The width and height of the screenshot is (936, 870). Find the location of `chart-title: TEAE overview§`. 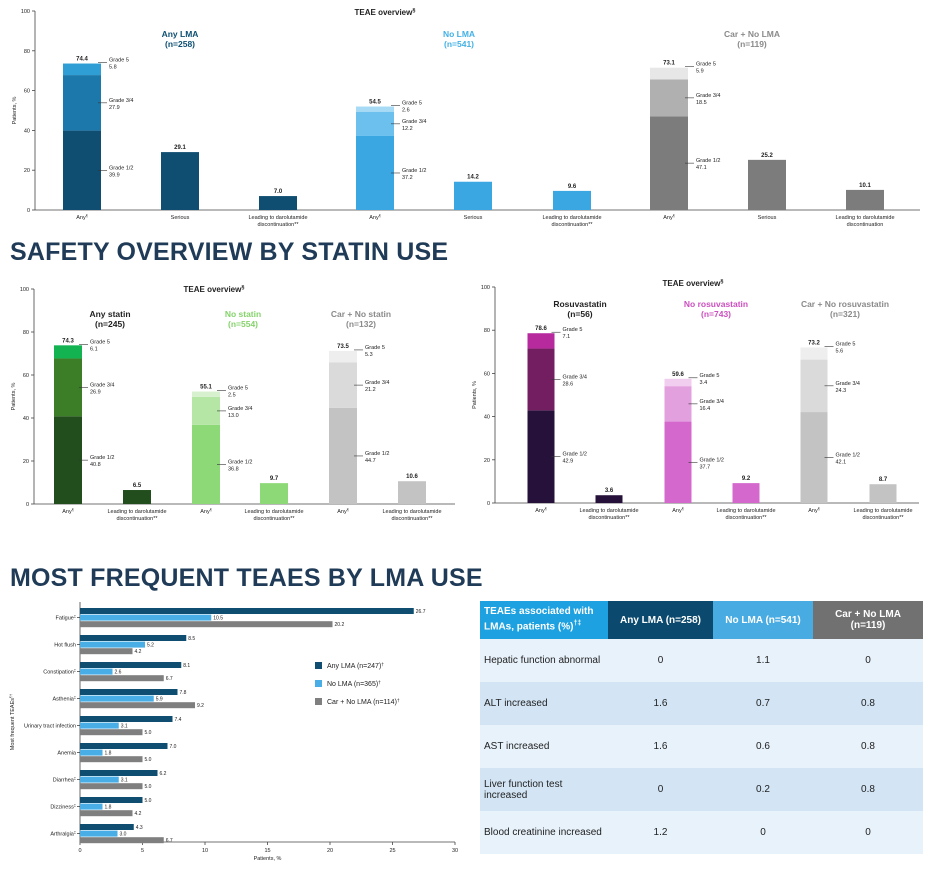

chart-title: TEAE overview§ is located at coordinates (693, 283).